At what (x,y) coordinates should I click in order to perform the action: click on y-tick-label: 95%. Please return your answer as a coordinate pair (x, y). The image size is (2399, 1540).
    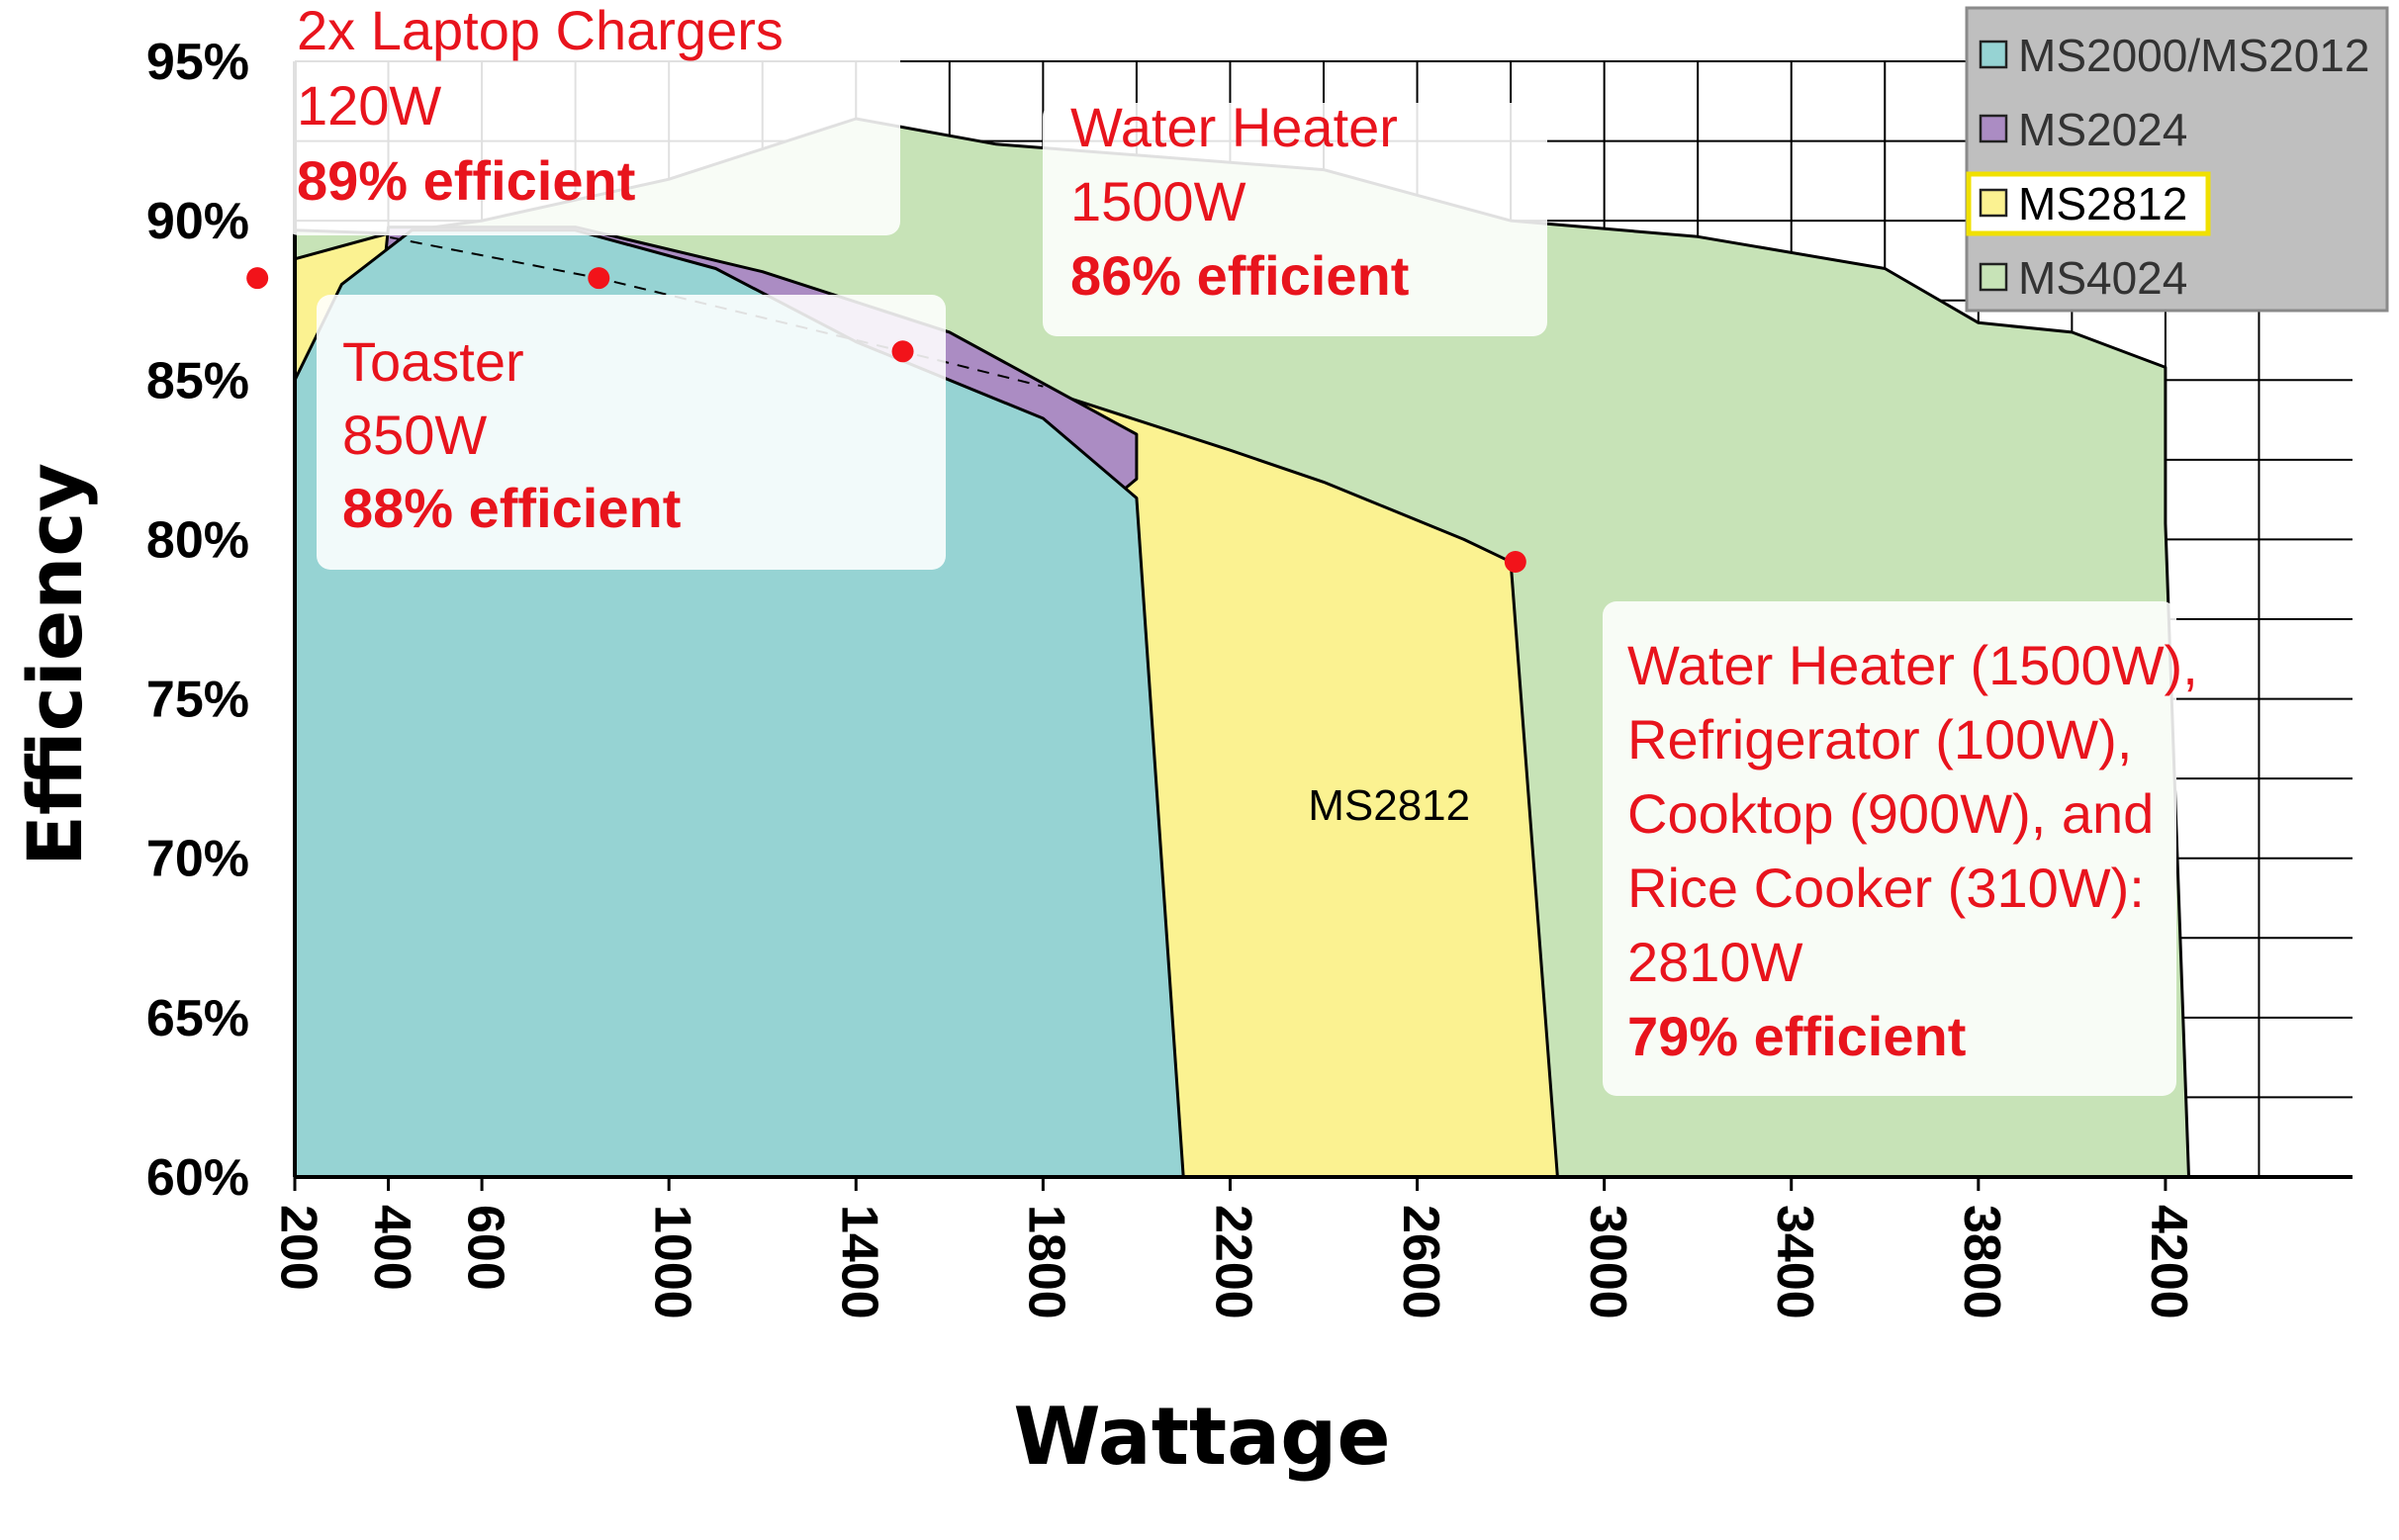
    Looking at the image, I should click on (197, 62).